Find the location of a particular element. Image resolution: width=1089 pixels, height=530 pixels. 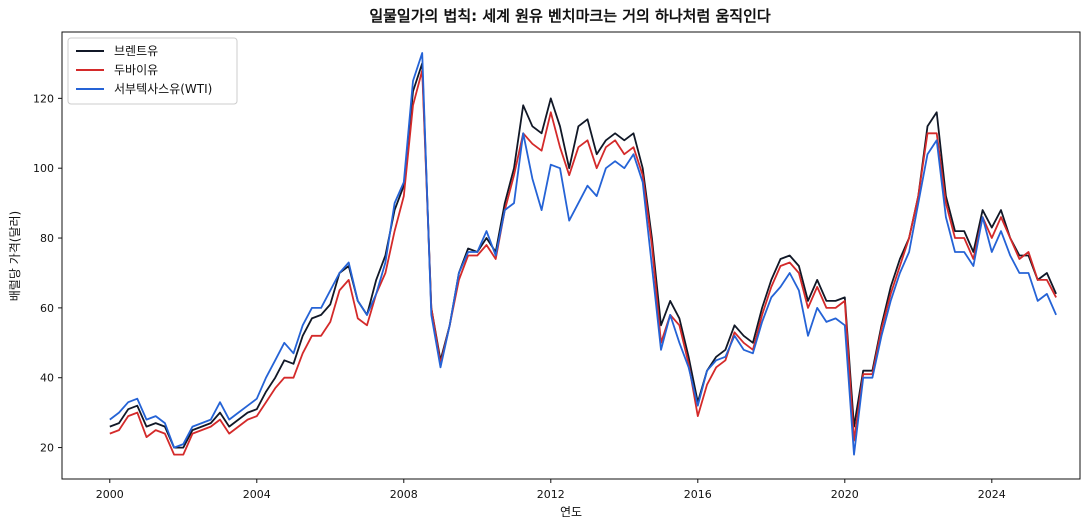

x-tick-label: 2020 is located at coordinates (845, 494).